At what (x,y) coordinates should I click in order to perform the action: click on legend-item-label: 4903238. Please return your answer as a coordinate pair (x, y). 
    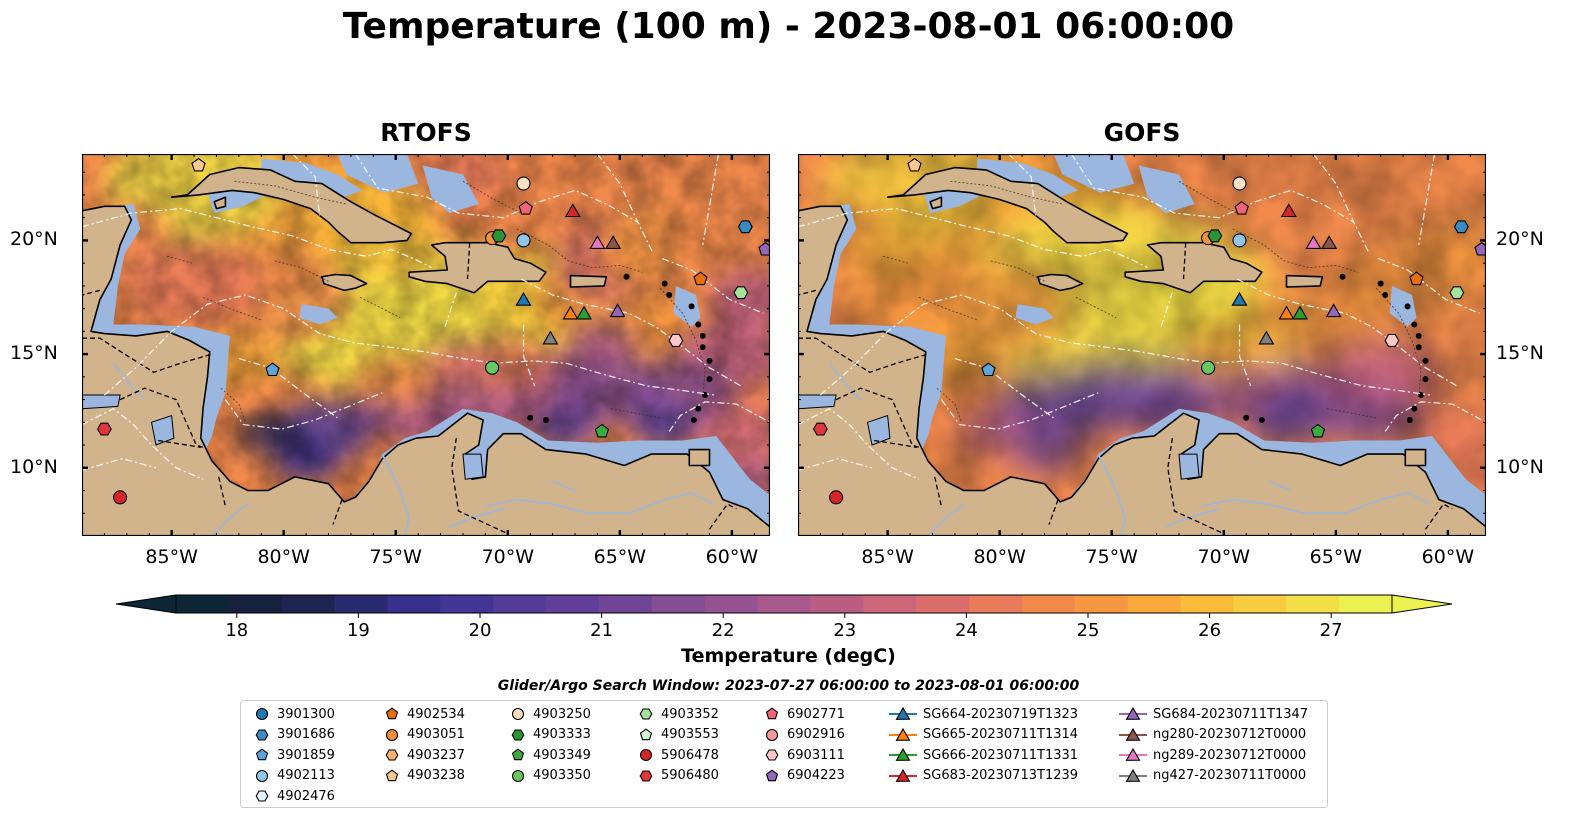
    Looking at the image, I should click on (436, 775).